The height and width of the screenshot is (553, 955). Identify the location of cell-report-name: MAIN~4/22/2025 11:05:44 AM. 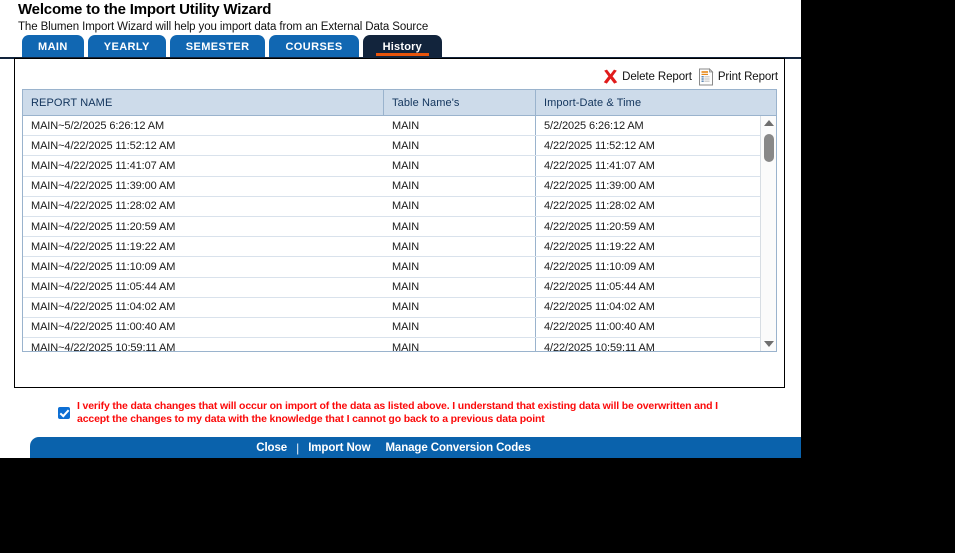
(103, 287).